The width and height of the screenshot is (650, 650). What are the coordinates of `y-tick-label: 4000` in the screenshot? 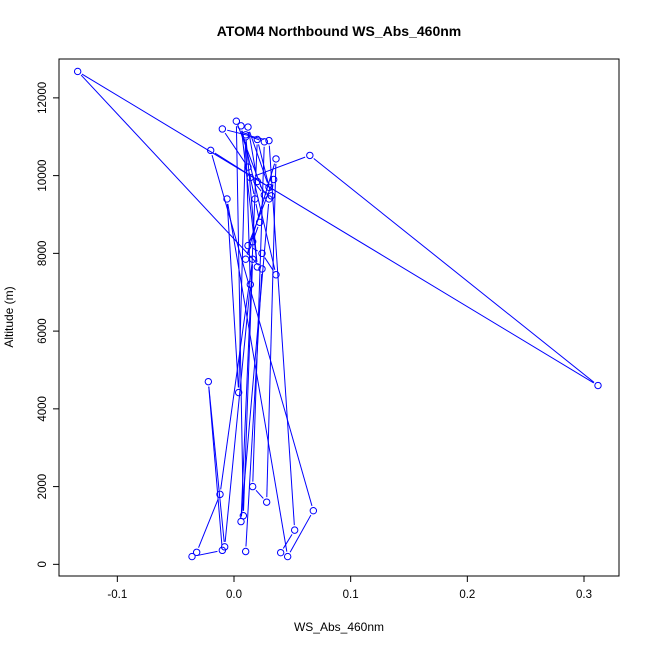 It's located at (43, 409).